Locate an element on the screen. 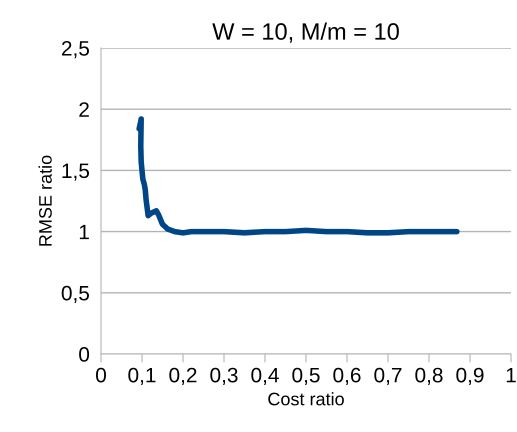 The height and width of the screenshot is (432, 517). y-tick-label: 0 is located at coordinates (84, 354).